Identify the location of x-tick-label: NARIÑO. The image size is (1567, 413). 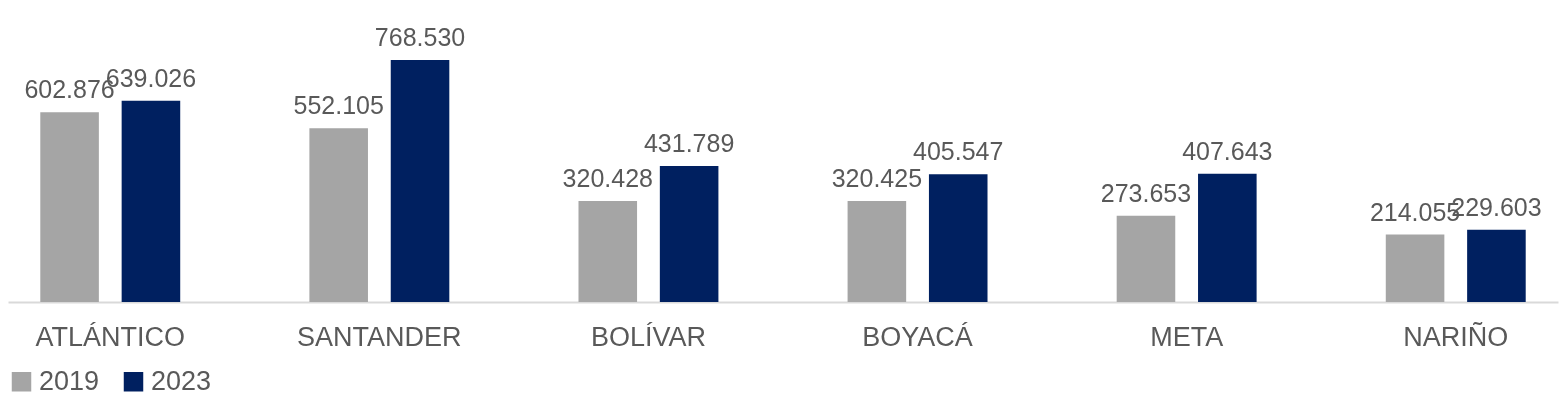
(1456, 336).